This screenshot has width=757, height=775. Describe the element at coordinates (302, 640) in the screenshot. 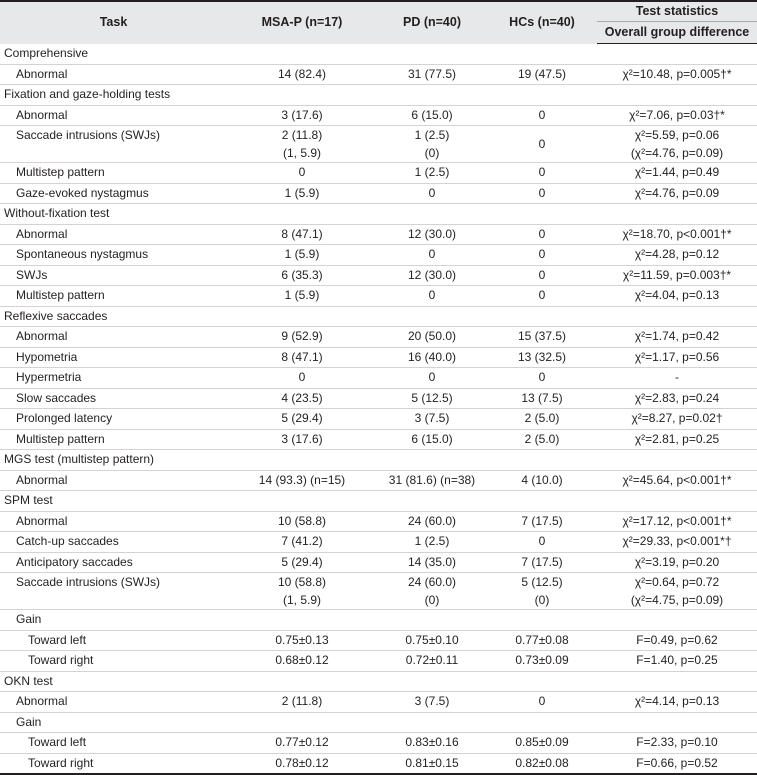

I see `msa-cell: 0.75±0.13` at that location.